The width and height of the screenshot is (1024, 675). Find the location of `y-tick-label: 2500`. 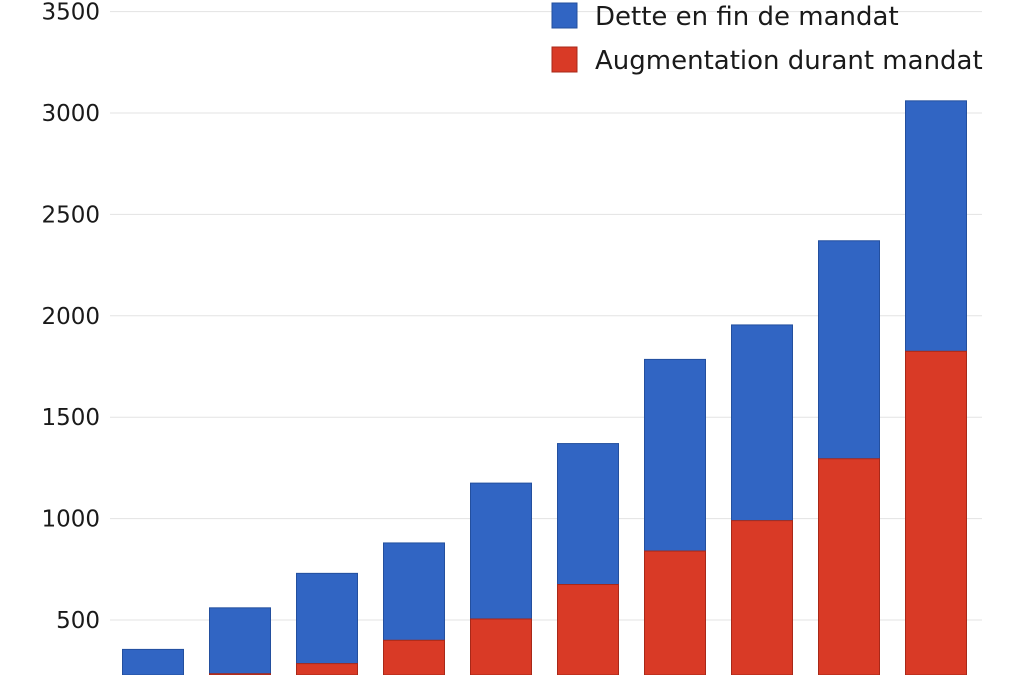

y-tick-label: 2500 is located at coordinates (70, 215).